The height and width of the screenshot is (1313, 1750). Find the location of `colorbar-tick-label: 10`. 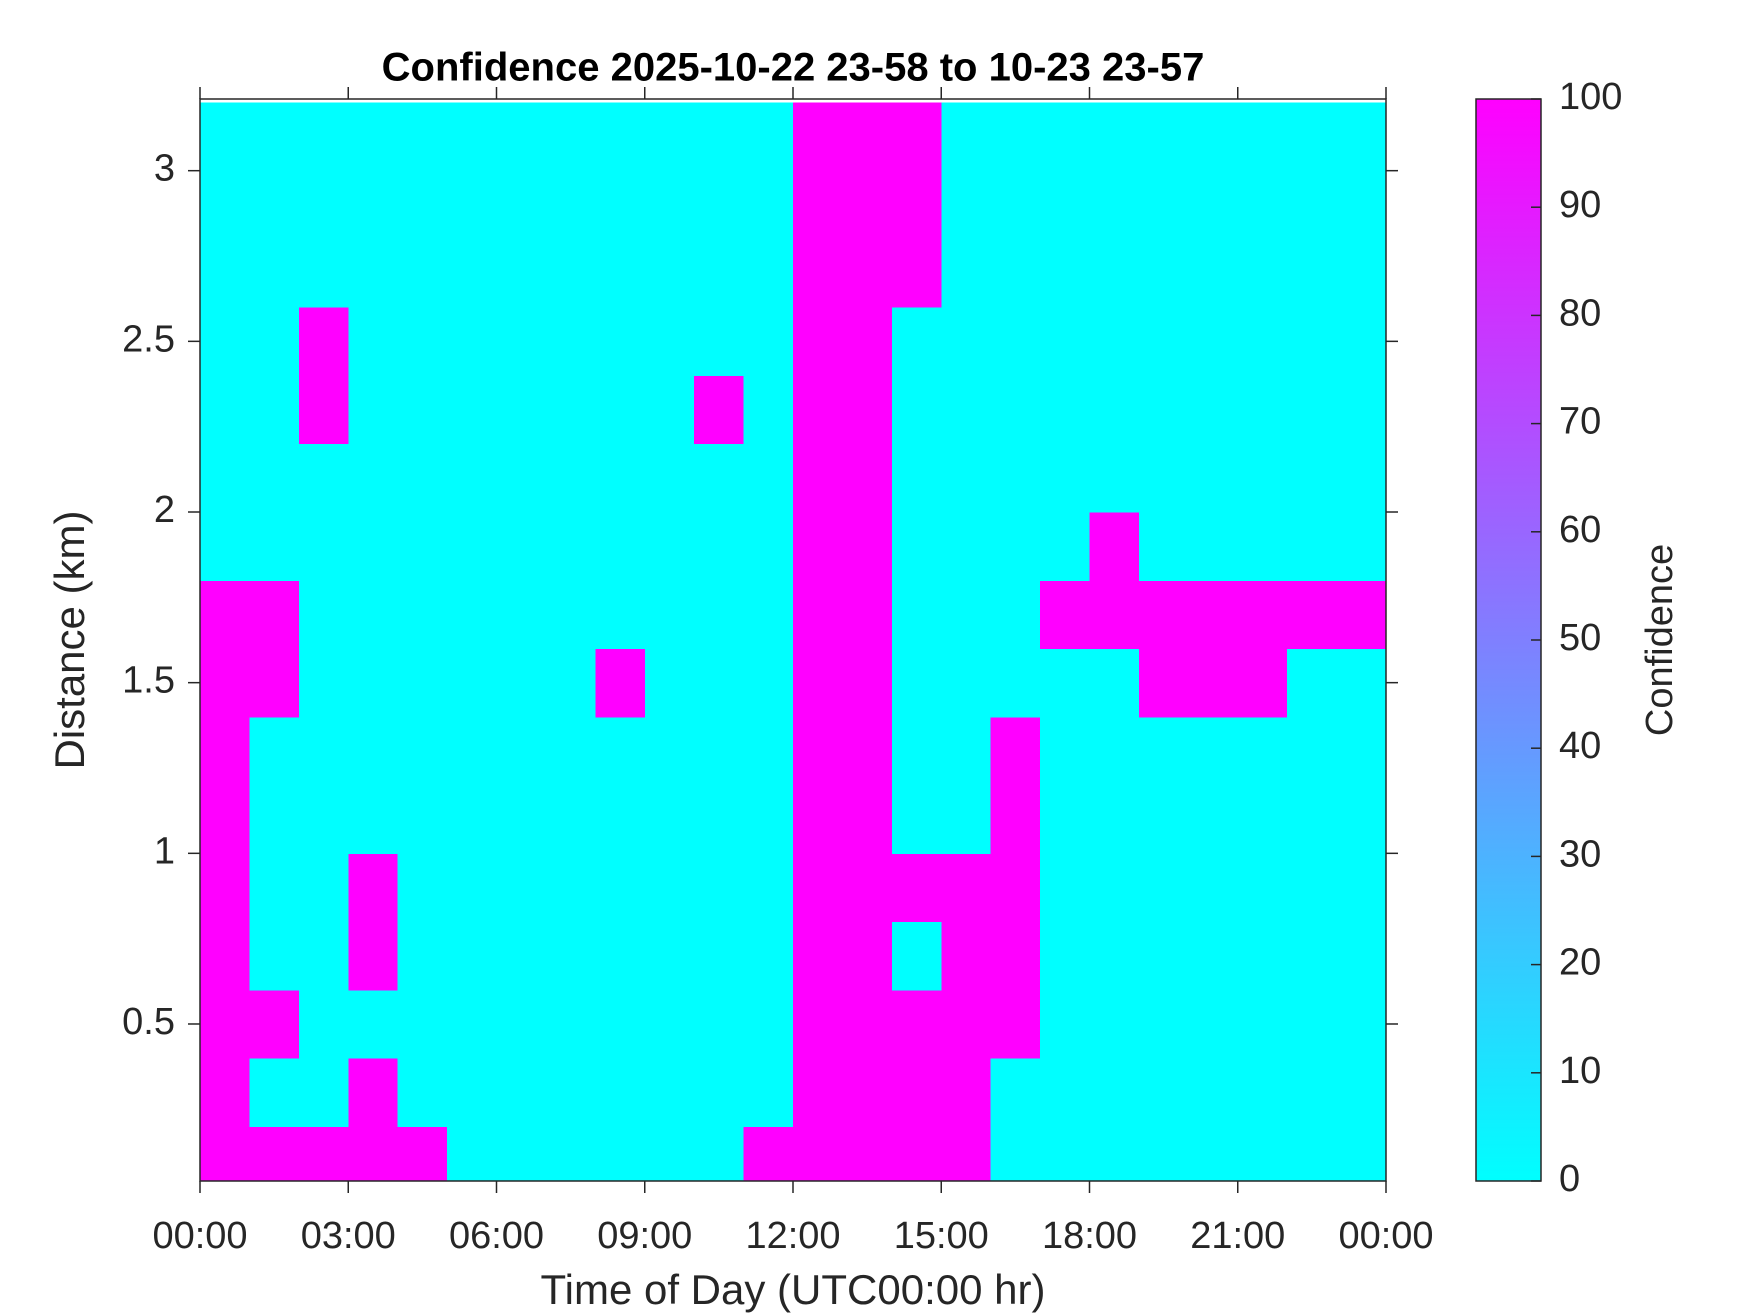

colorbar-tick-label: 10 is located at coordinates (1580, 1071).